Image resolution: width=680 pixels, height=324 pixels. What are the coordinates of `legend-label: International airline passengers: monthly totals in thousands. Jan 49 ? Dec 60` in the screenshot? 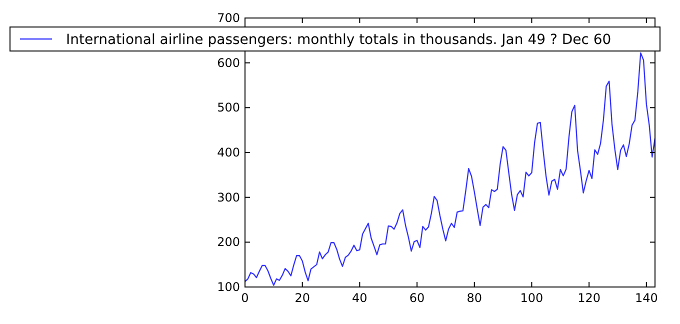 It's located at (339, 40).